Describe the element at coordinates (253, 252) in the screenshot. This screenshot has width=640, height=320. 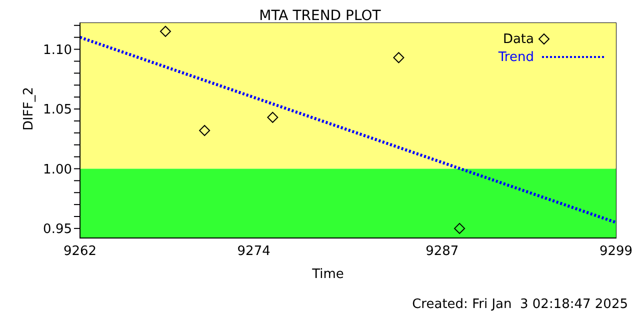
I see `x-tick-label: 9274` at that location.